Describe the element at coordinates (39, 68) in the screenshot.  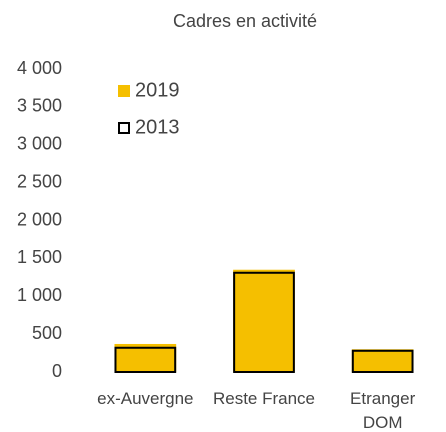
I see `y-tick-label: 4 000` at that location.